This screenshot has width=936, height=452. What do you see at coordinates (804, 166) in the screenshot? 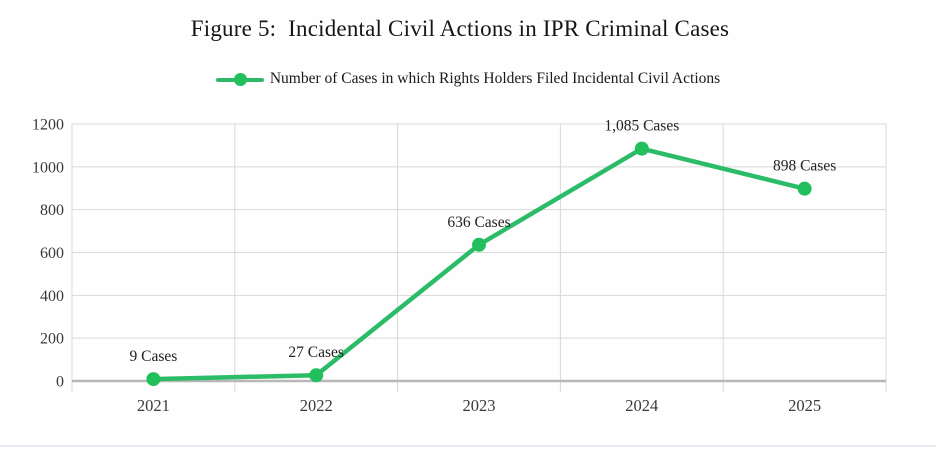
I see `data-label: 898 Cases` at bounding box center [804, 166].